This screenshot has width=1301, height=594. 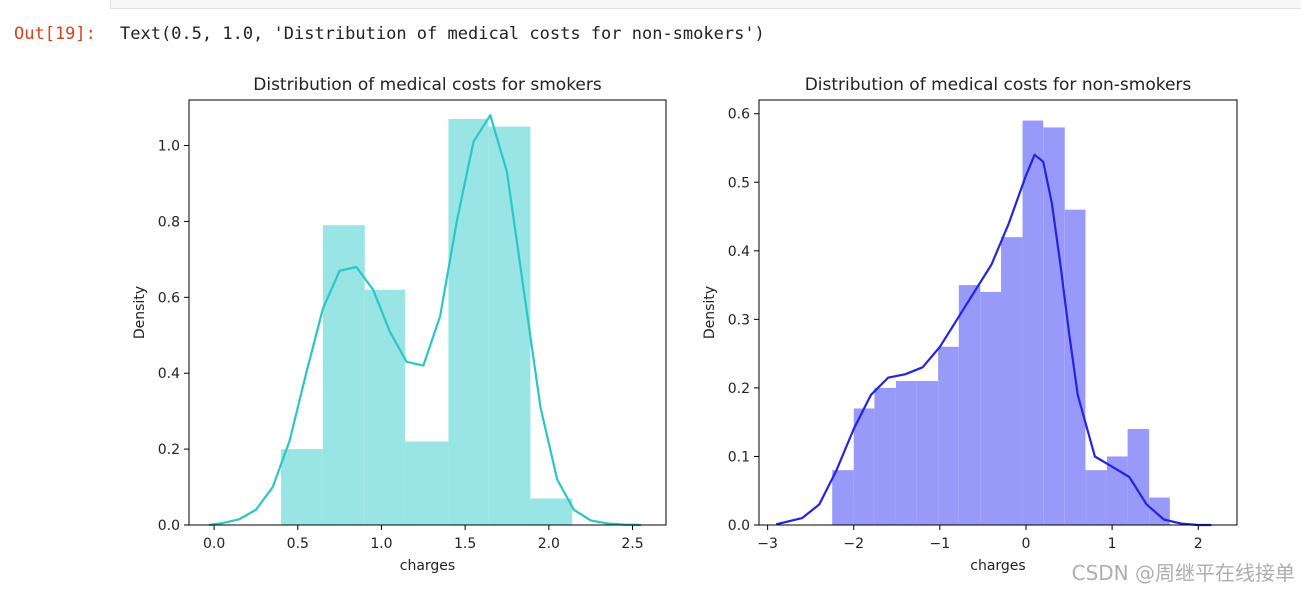 What do you see at coordinates (940, 544) in the screenshot?
I see `x-tick-label: −1` at bounding box center [940, 544].